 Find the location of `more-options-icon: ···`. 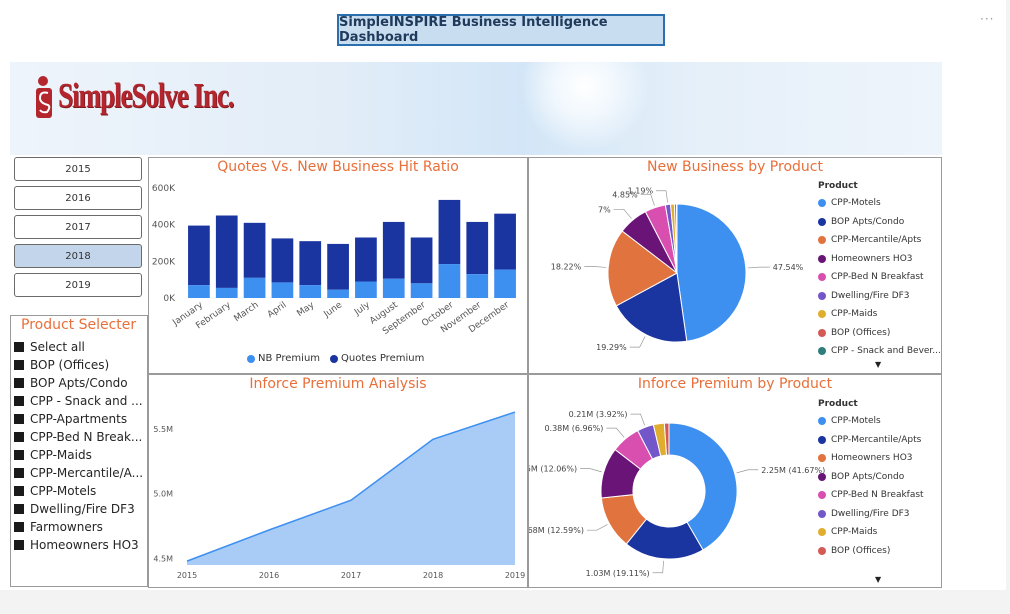

more-options-icon: ··· is located at coordinates (987, 19).